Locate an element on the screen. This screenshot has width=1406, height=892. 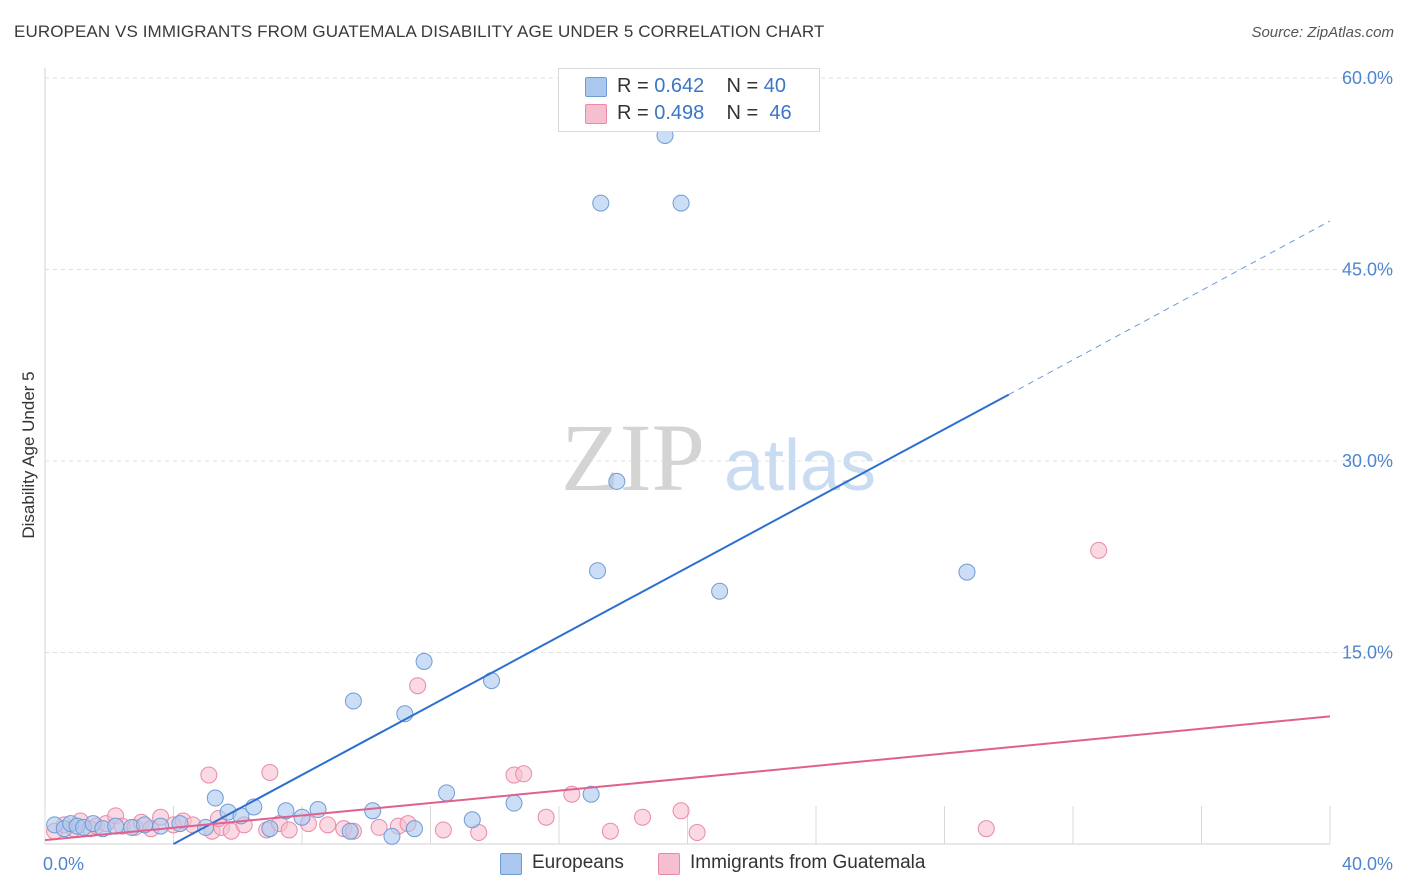
stats-legend: R = 0.642 N = 40 R = 0.498 N = 46 is located at coordinates (689, 100).